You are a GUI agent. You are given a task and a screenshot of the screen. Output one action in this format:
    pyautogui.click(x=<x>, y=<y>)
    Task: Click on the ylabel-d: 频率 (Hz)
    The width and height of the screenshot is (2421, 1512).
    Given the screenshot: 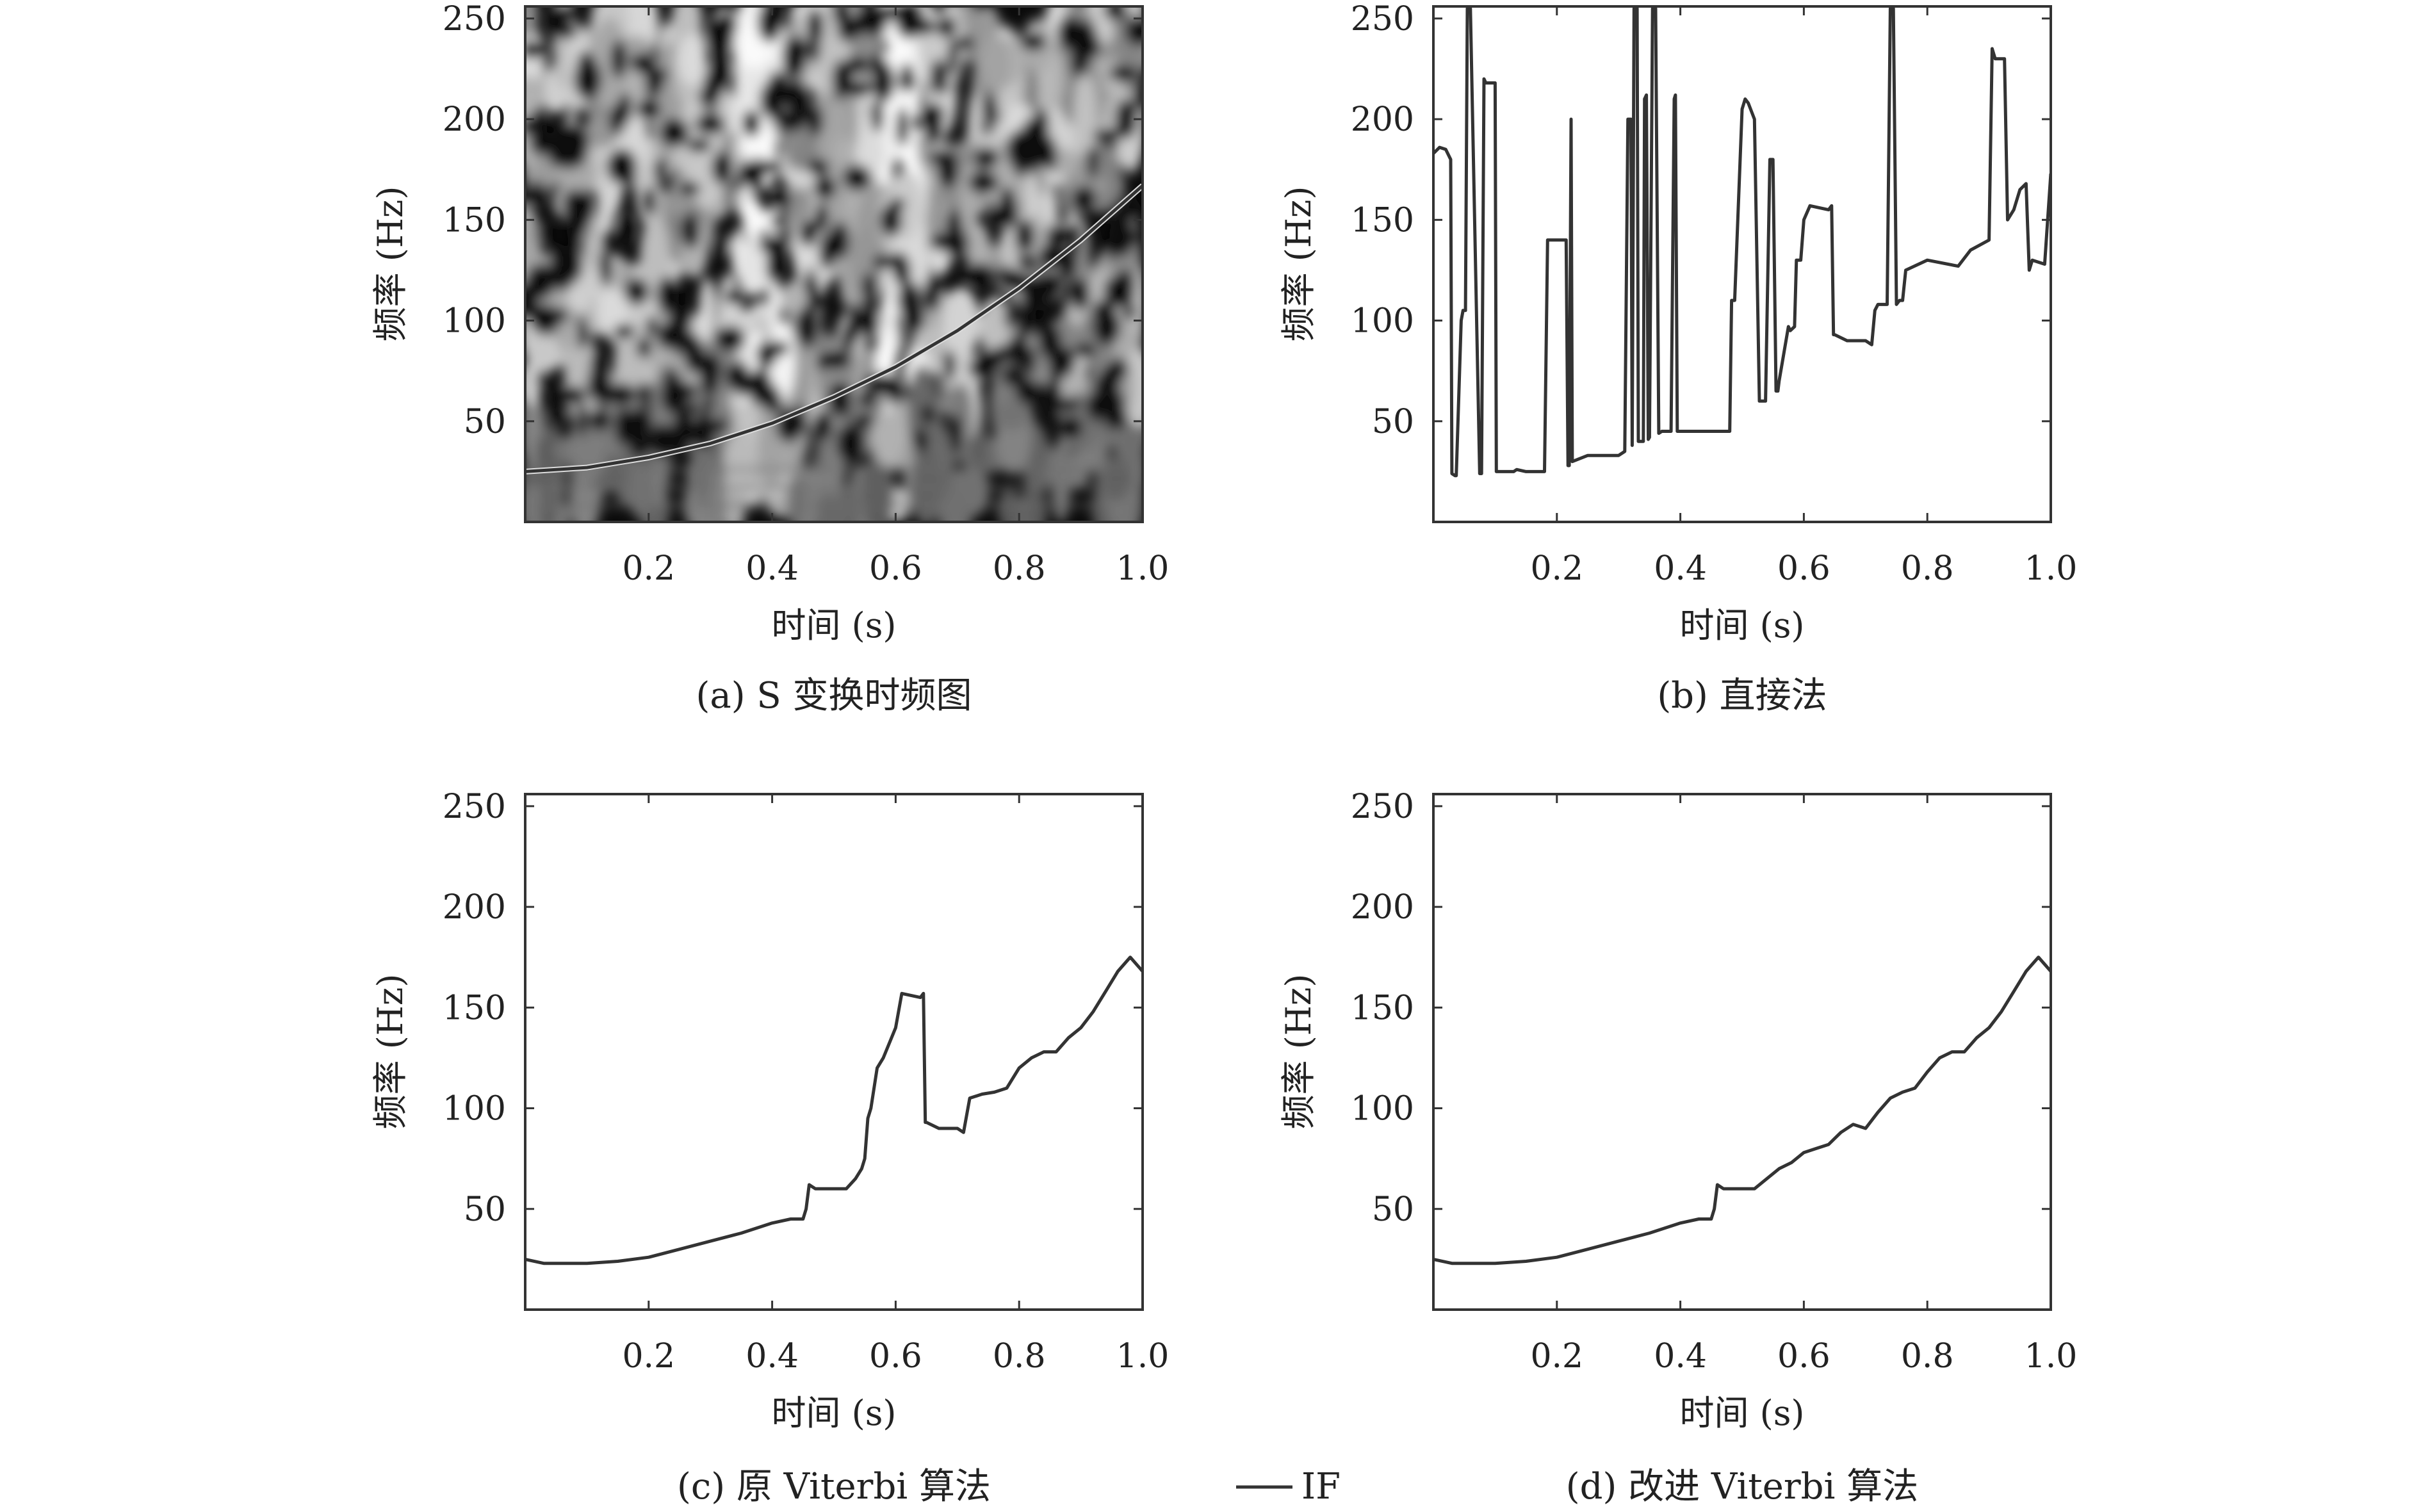 What is the action you would take?
    pyautogui.click(x=1298, y=1052)
    